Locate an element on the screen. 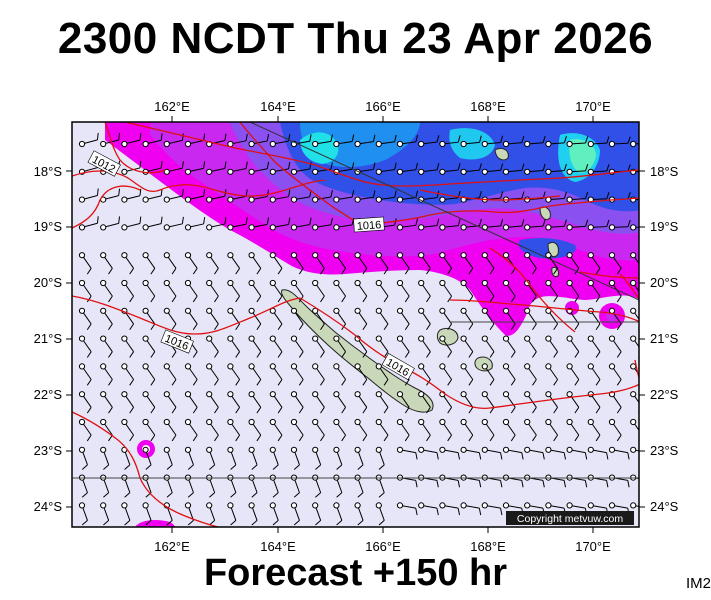 This screenshot has height=600, width=711. lat-label: 20°S is located at coordinates (48, 282).